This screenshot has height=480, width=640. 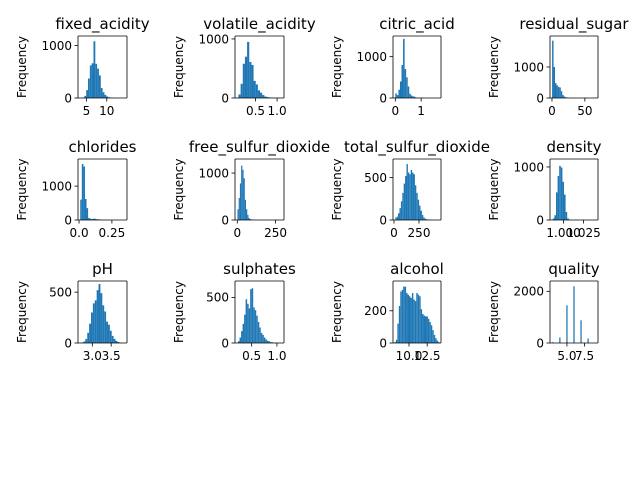 What do you see at coordinates (558, 66) in the screenshot?
I see `subplot-residual-sugar: residual_sugar Frequency 0 1000 0 50` at bounding box center [558, 66].